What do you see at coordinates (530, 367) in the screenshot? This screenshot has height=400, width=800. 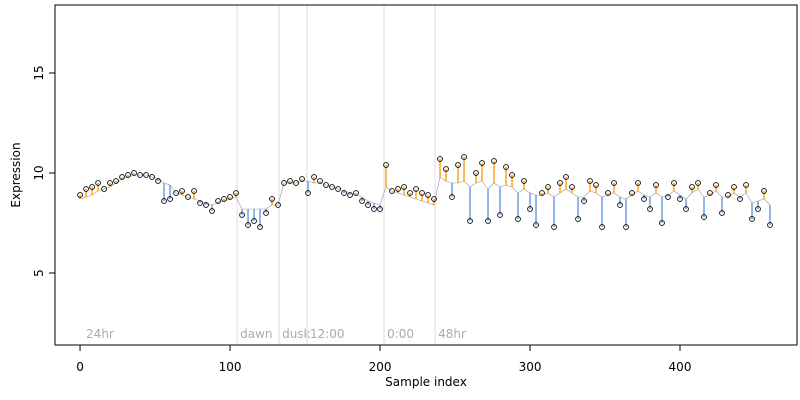 I see `x-tick-label: 300` at bounding box center [530, 367].